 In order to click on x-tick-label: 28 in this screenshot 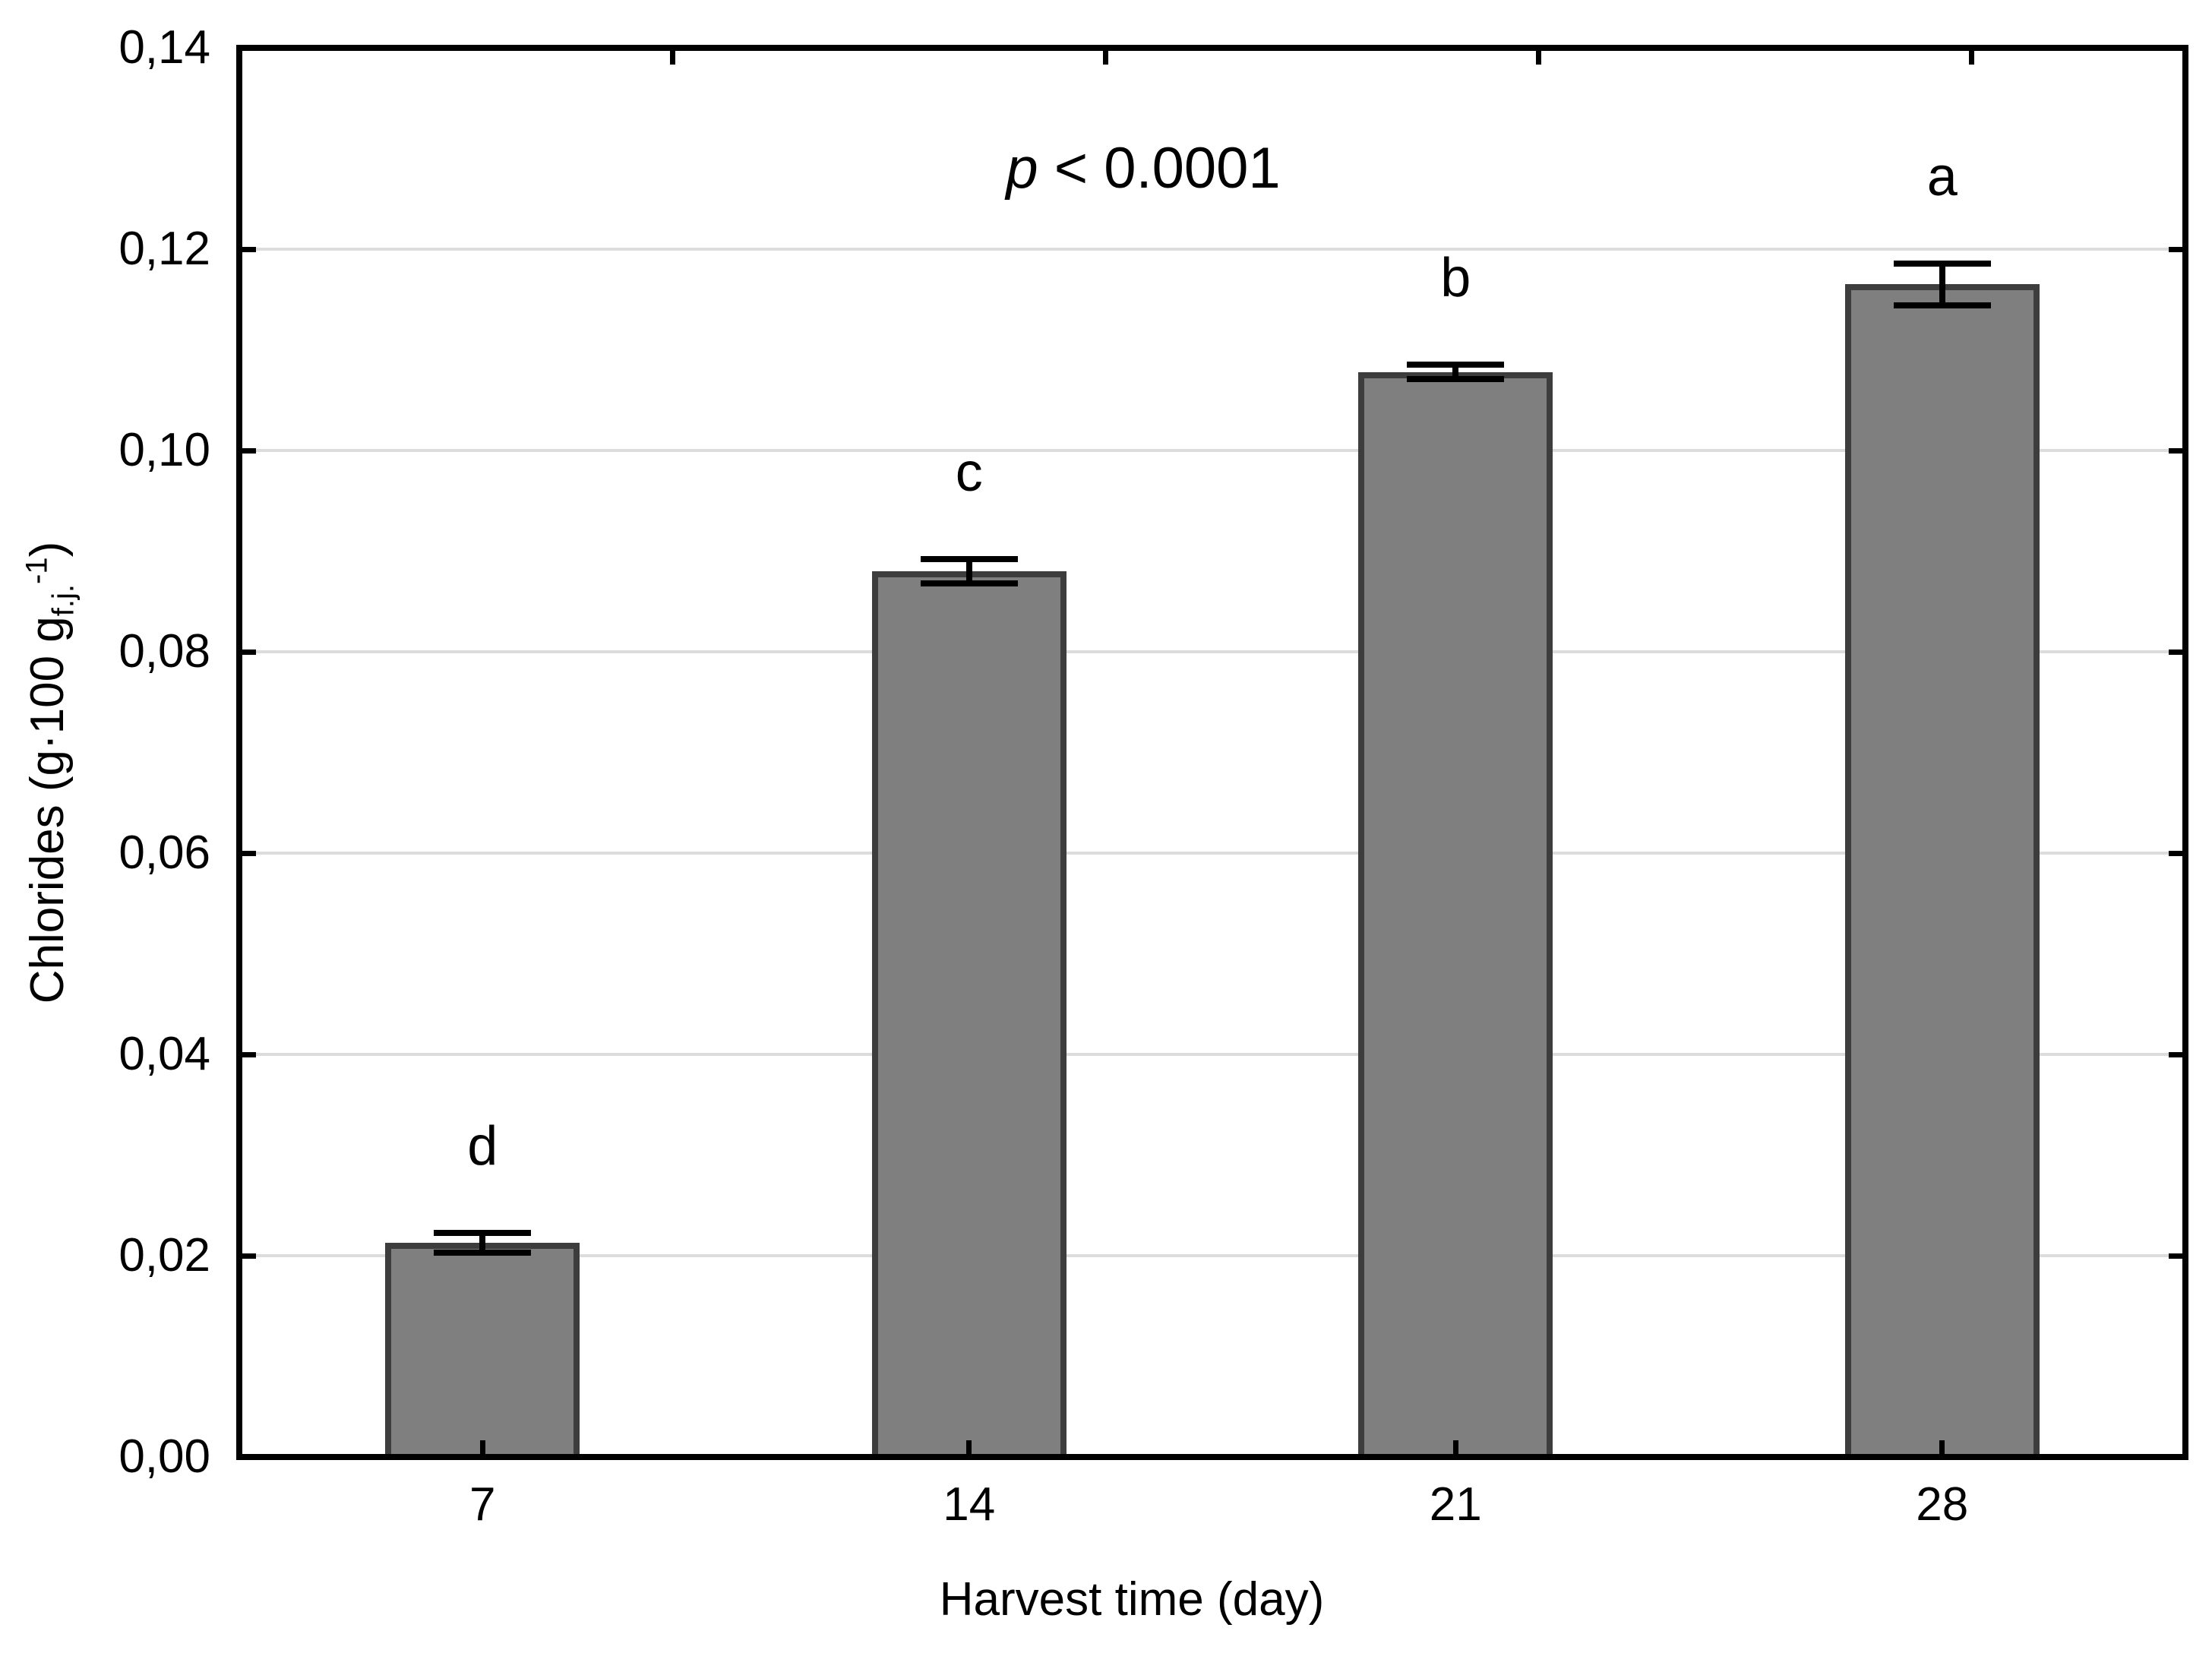, I will do `click(1942, 1504)`.